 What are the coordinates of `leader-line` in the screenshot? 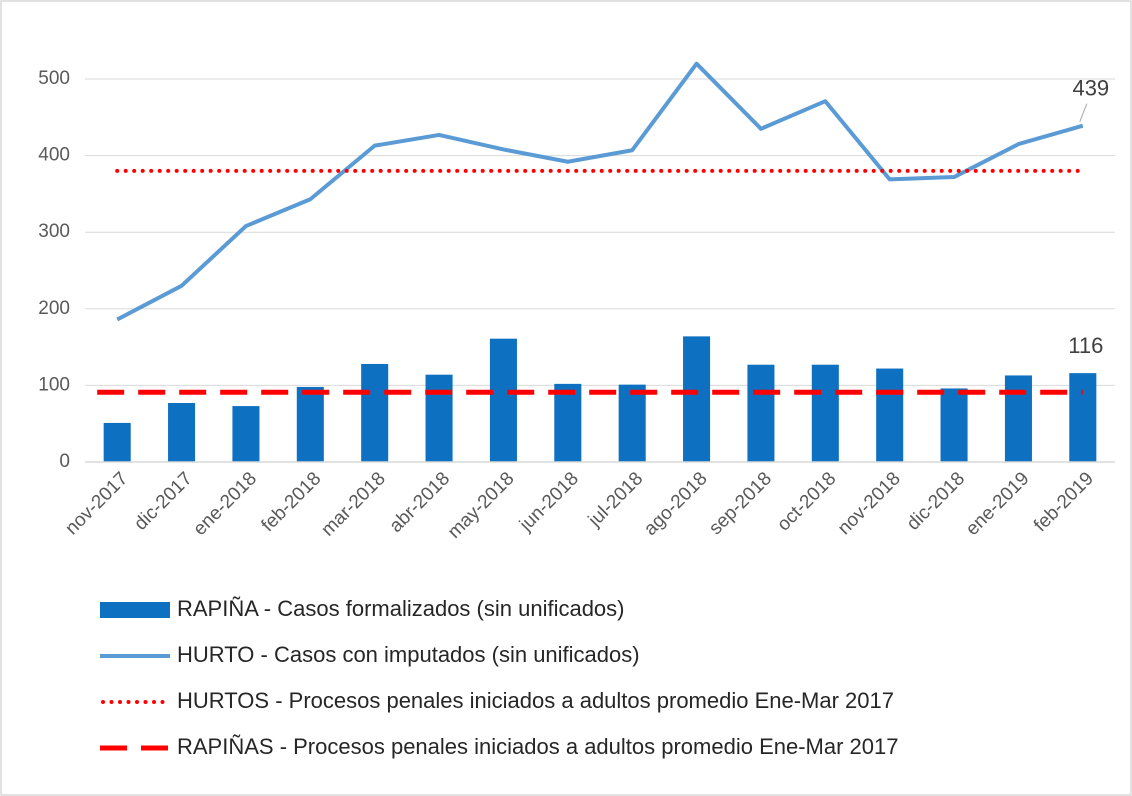 It's located at (1083, 112).